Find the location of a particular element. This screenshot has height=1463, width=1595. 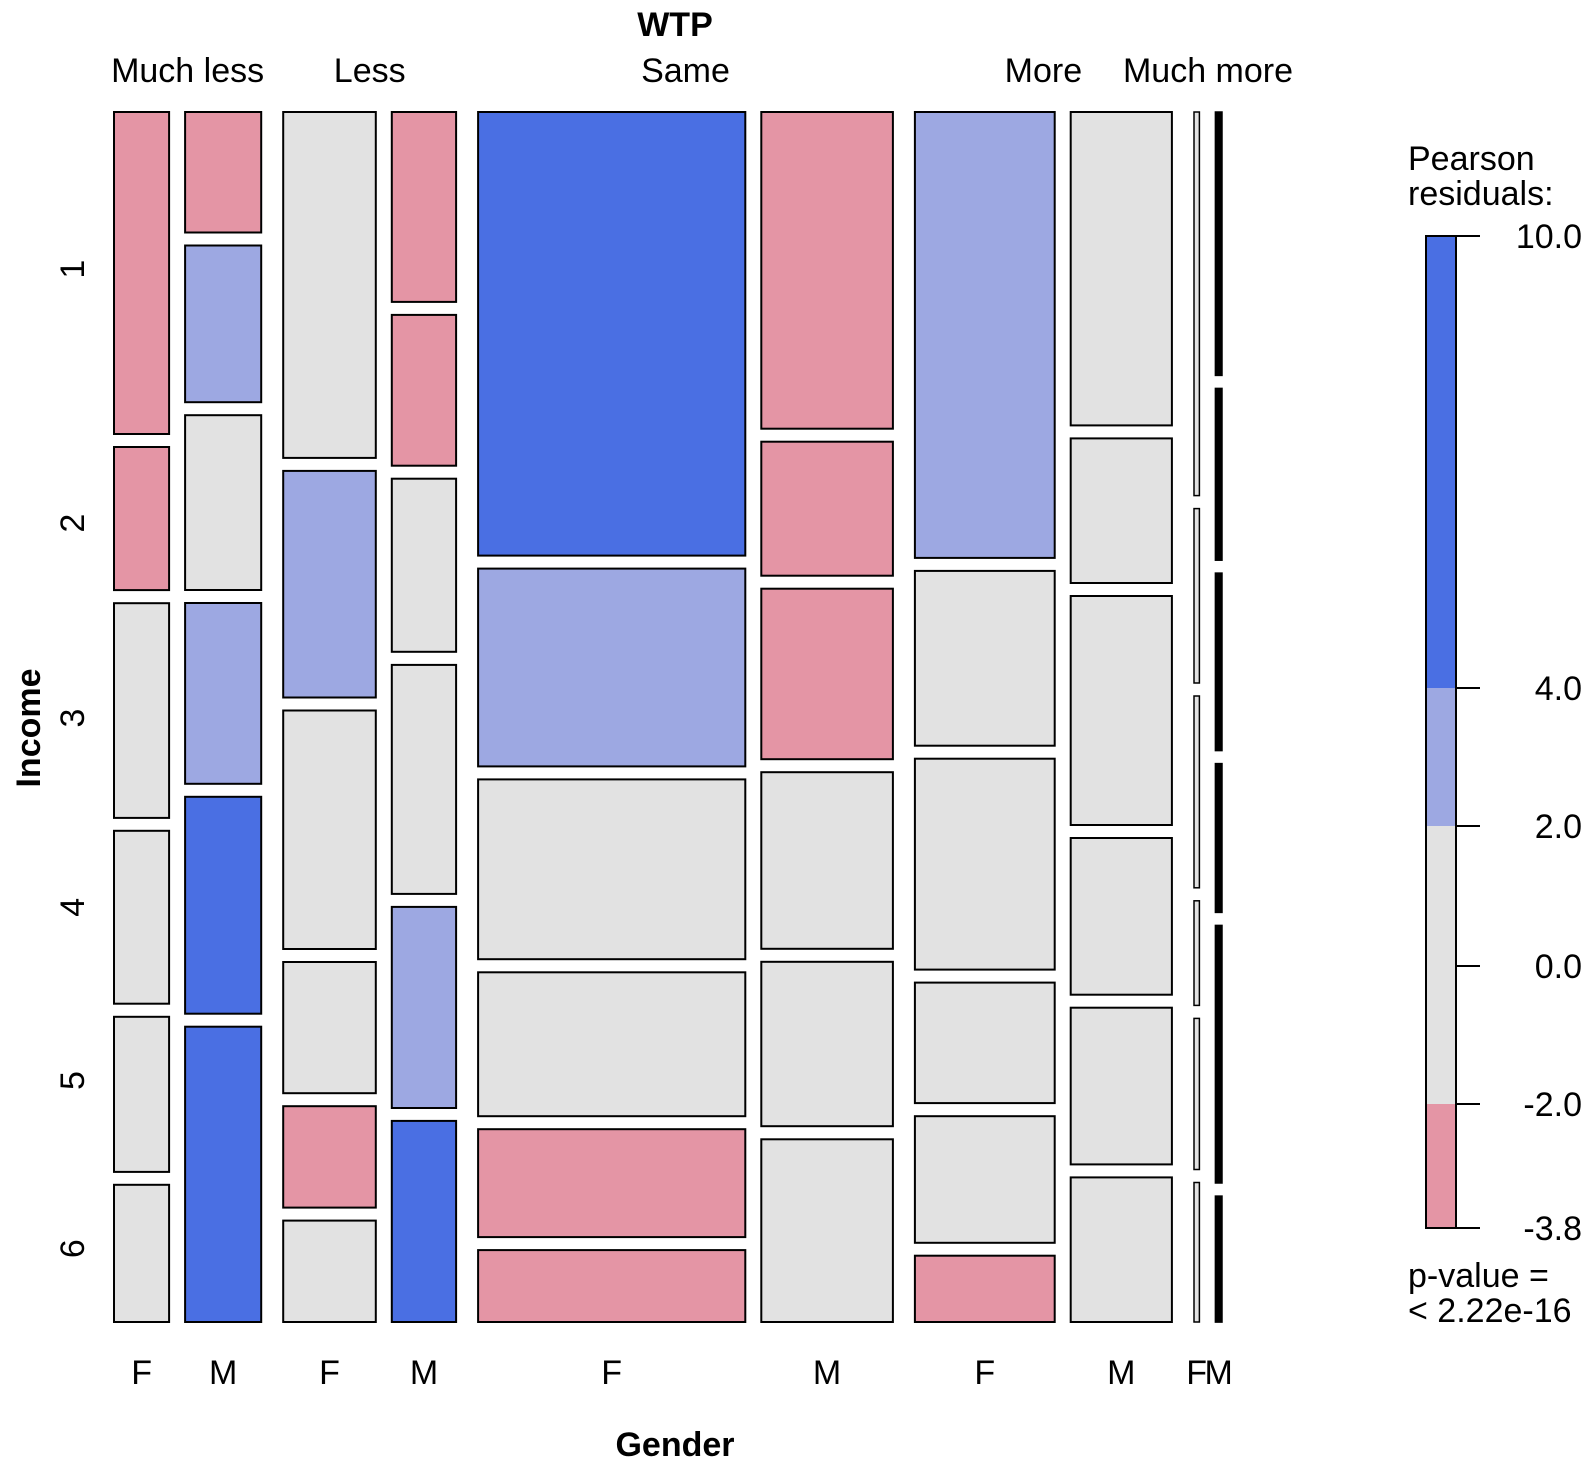

gender-tick-same-f: F is located at coordinates (611, 1373).